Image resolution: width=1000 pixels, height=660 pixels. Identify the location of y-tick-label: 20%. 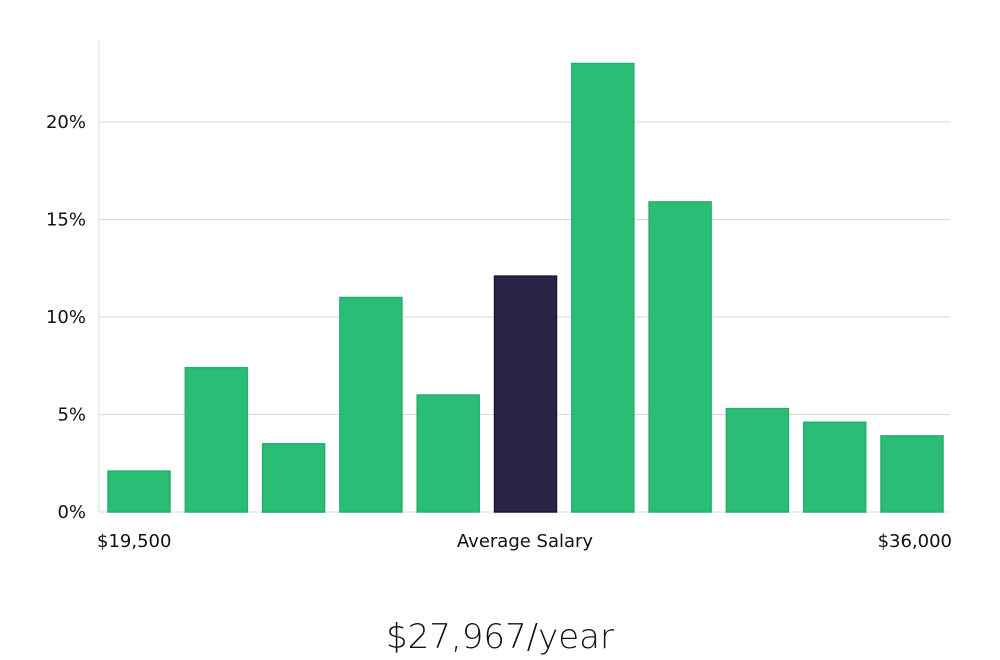
(66, 122).